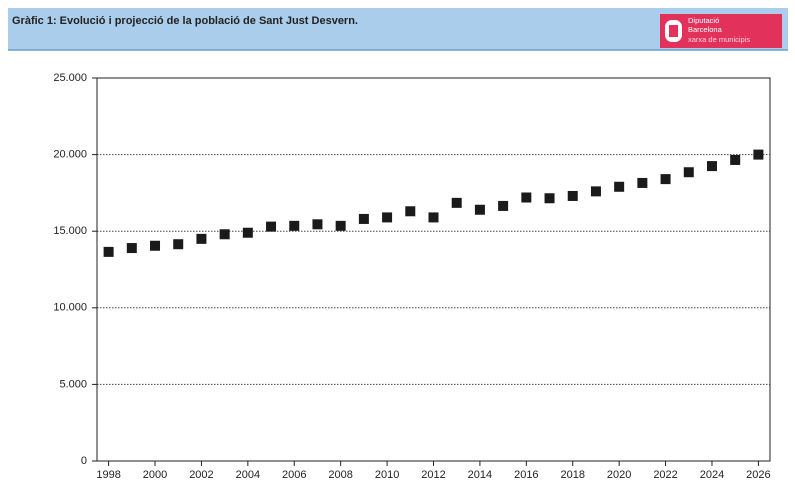 The image size is (795, 480). Describe the element at coordinates (70, 231) in the screenshot. I see `y-tick-label: 15.000` at that location.